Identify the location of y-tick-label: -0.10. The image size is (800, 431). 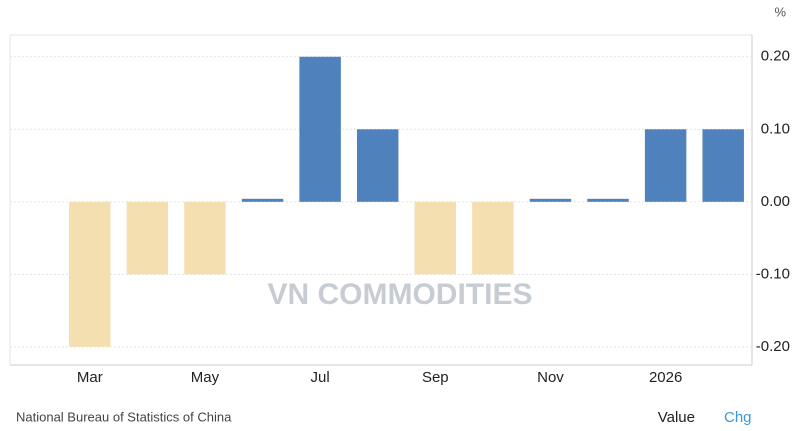
(773, 273).